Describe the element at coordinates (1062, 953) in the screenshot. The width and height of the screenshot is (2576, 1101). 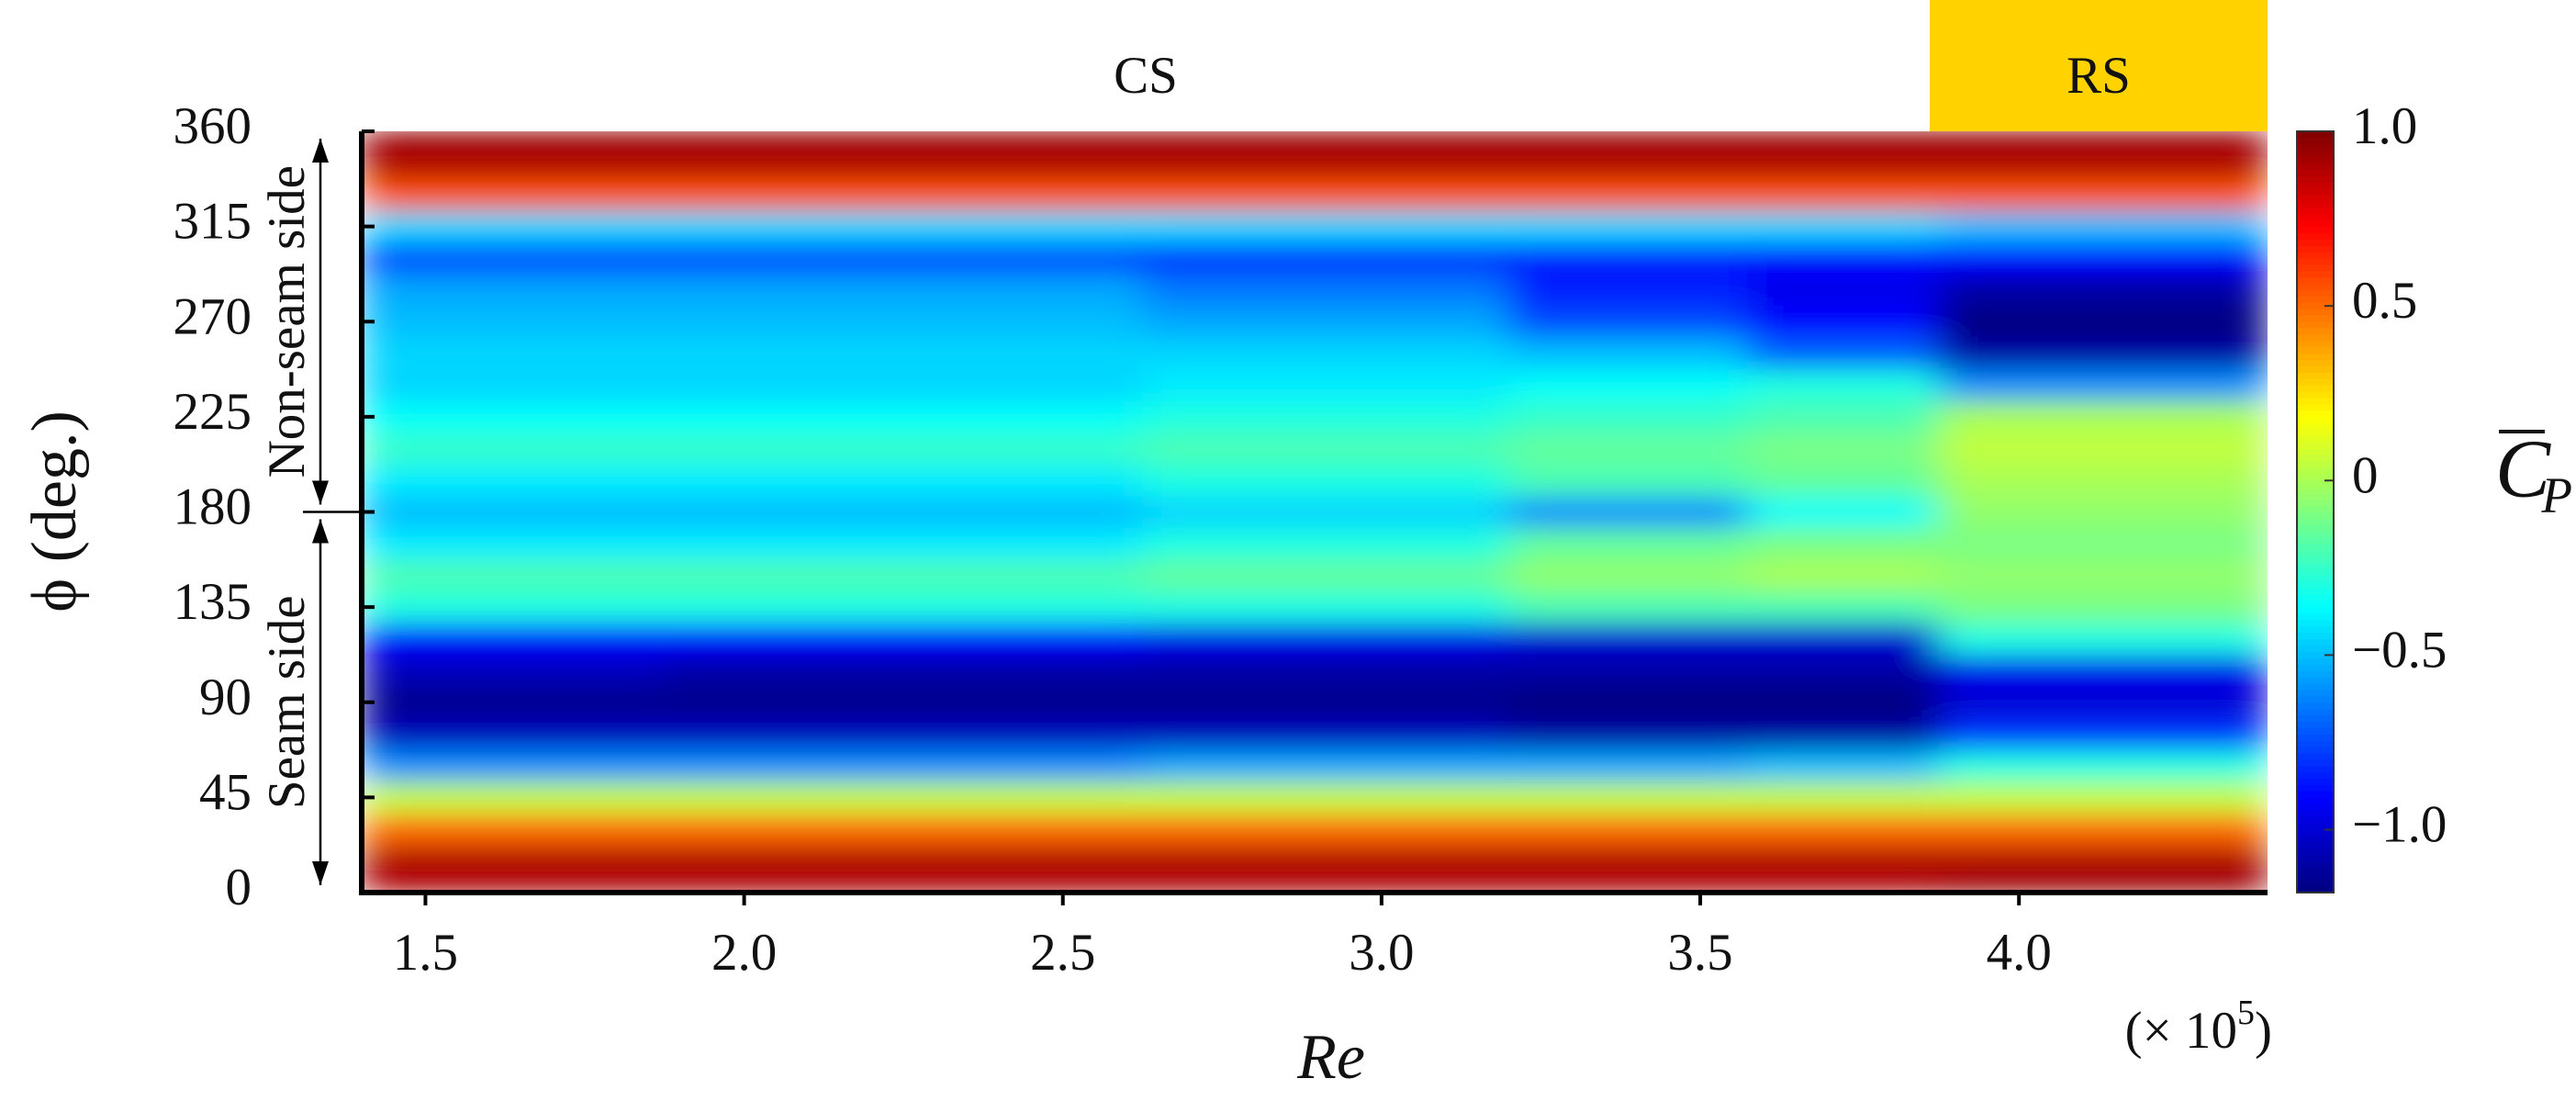
I see `x-tick-label: 2.5` at that location.